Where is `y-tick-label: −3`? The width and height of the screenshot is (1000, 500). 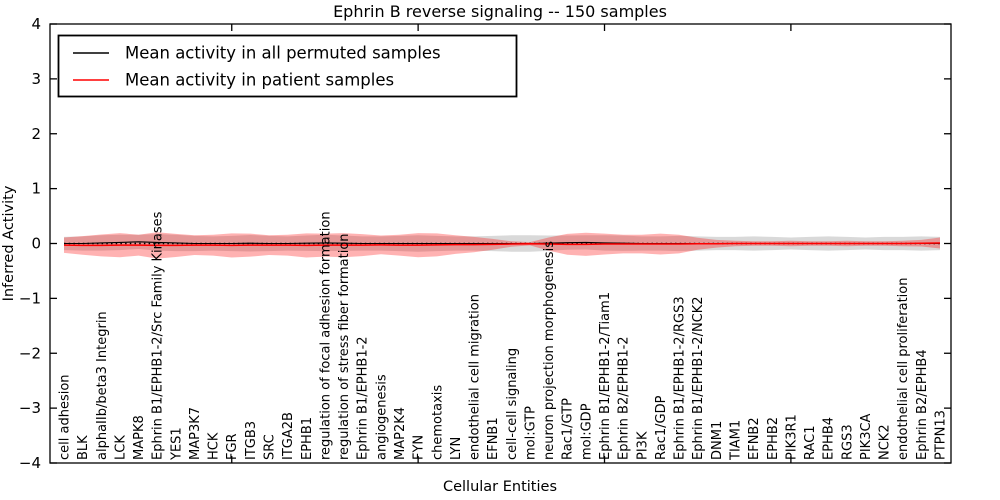 y-tick-label: −3 is located at coordinates (30, 408).